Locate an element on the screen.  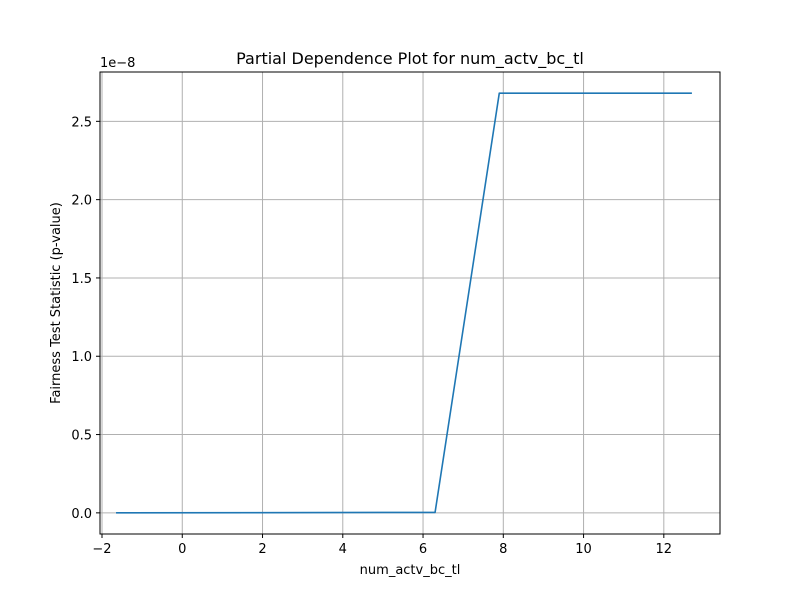
y-tick-label: 0.0 is located at coordinates (81, 514).